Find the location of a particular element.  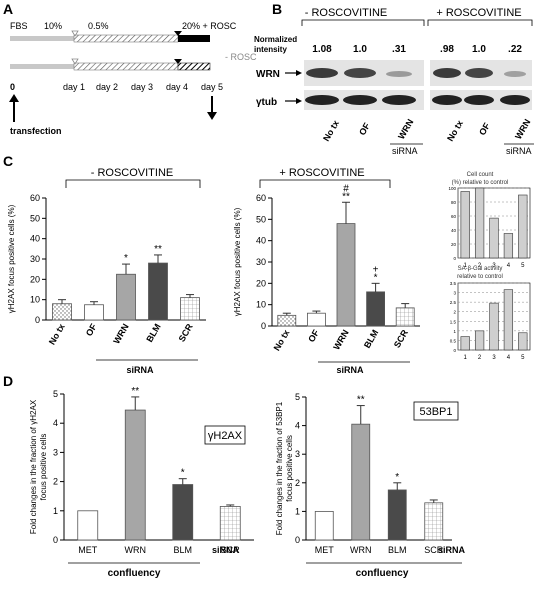

inset-category-label: 4 is located at coordinates (509, 266).